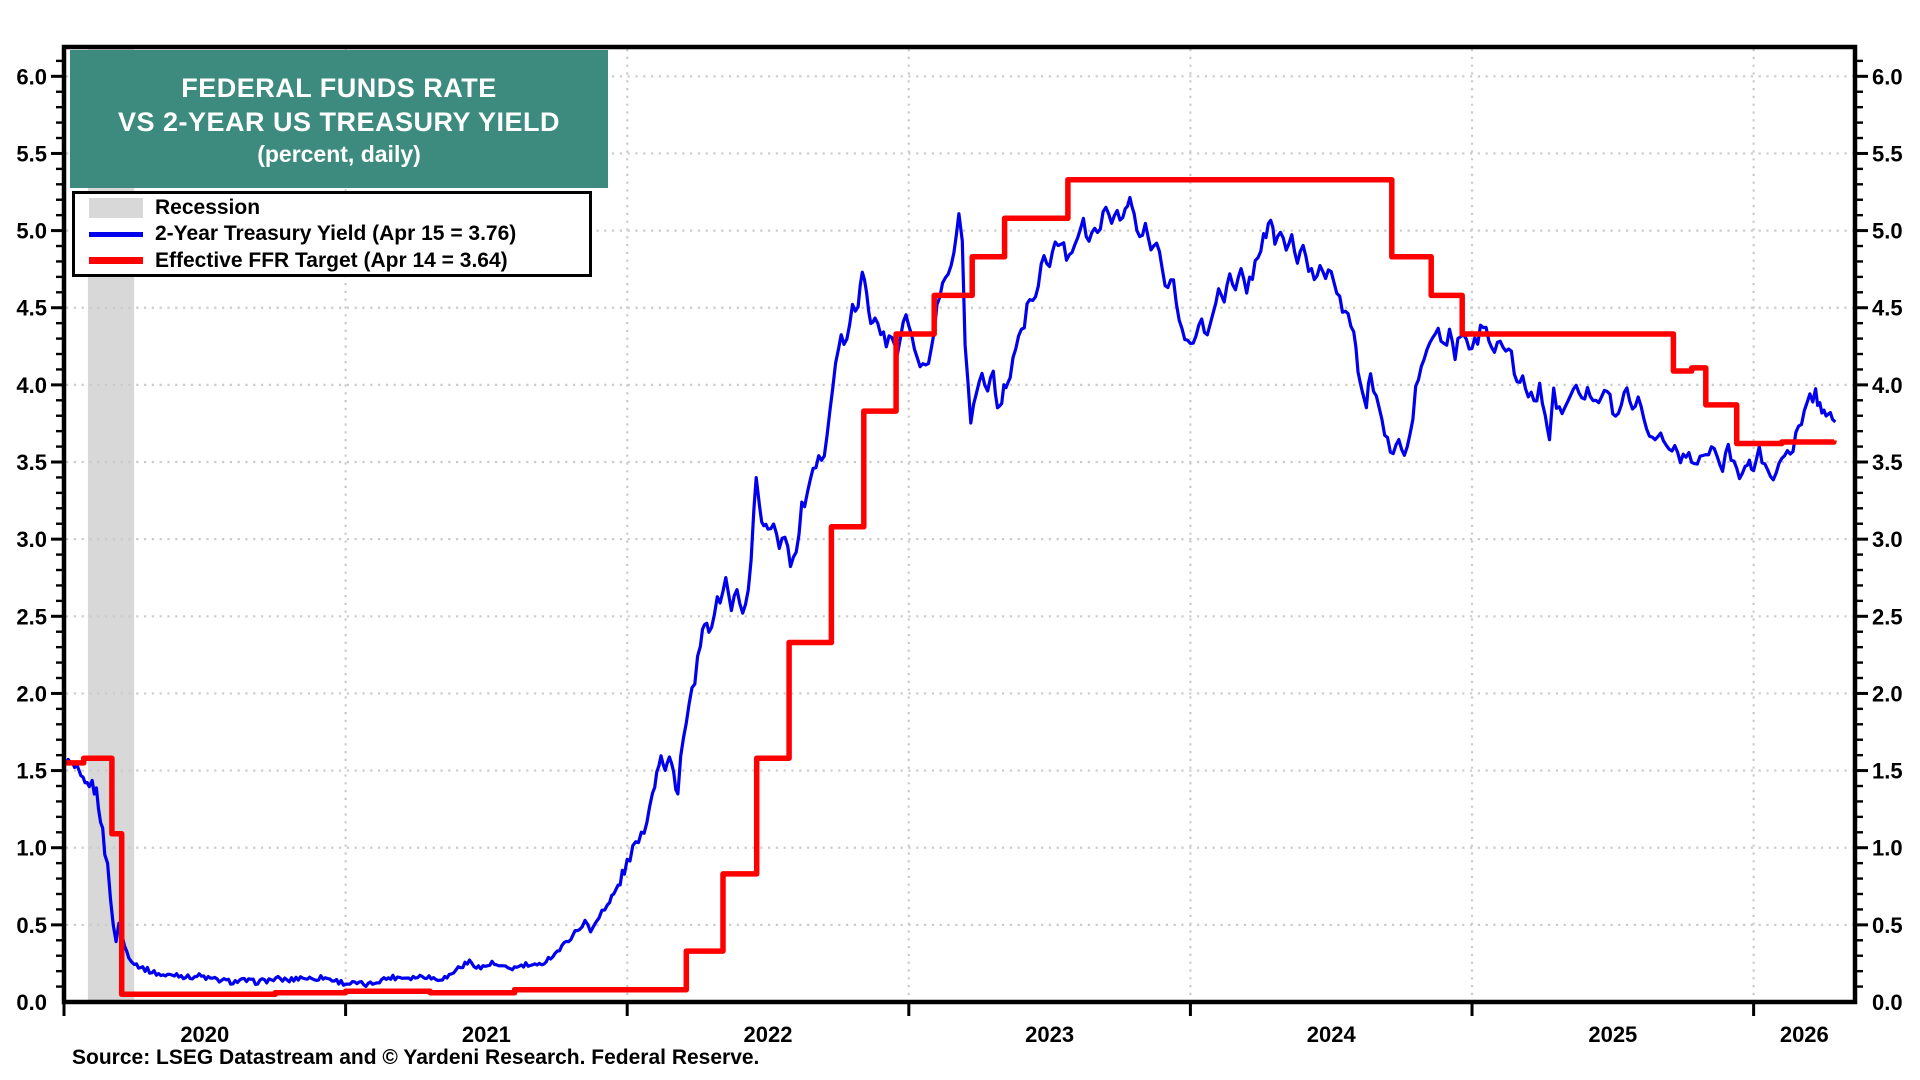  Describe the element at coordinates (486, 1034) in the screenshot. I see `tick-label: 2021` at that location.